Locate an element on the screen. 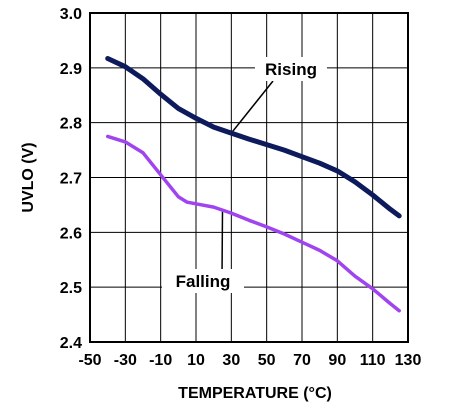 Image resolution: width=452 pixels, height=407 pixels. x-tick-label: -50 is located at coordinates (89, 360).